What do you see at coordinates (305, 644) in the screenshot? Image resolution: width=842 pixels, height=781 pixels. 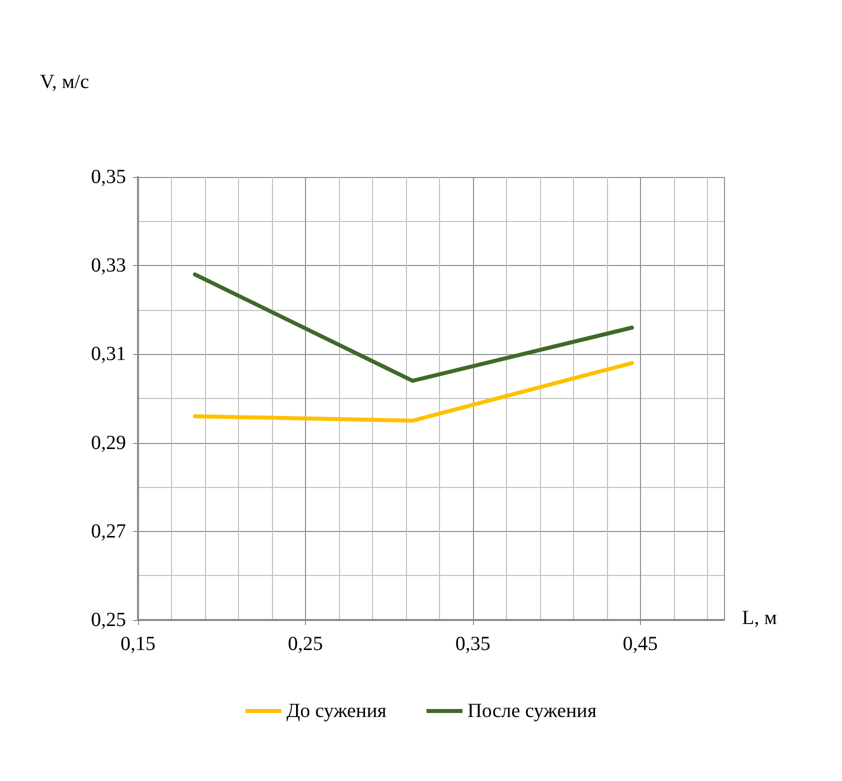 I see `x-tick-label: 0,25` at bounding box center [305, 644].